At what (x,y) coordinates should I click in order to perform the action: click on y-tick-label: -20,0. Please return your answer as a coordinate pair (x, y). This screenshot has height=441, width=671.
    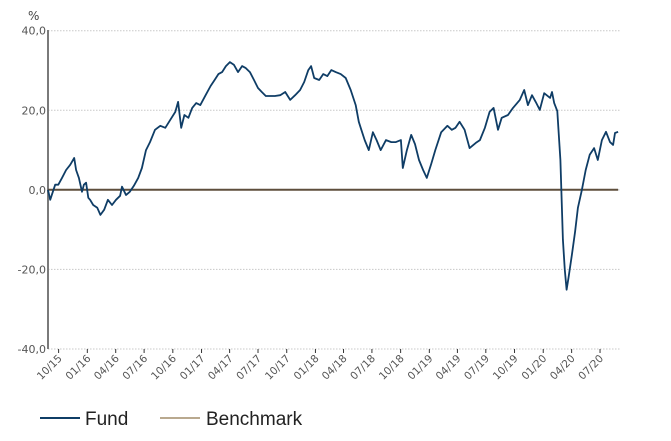
    Looking at the image, I should click on (32, 269).